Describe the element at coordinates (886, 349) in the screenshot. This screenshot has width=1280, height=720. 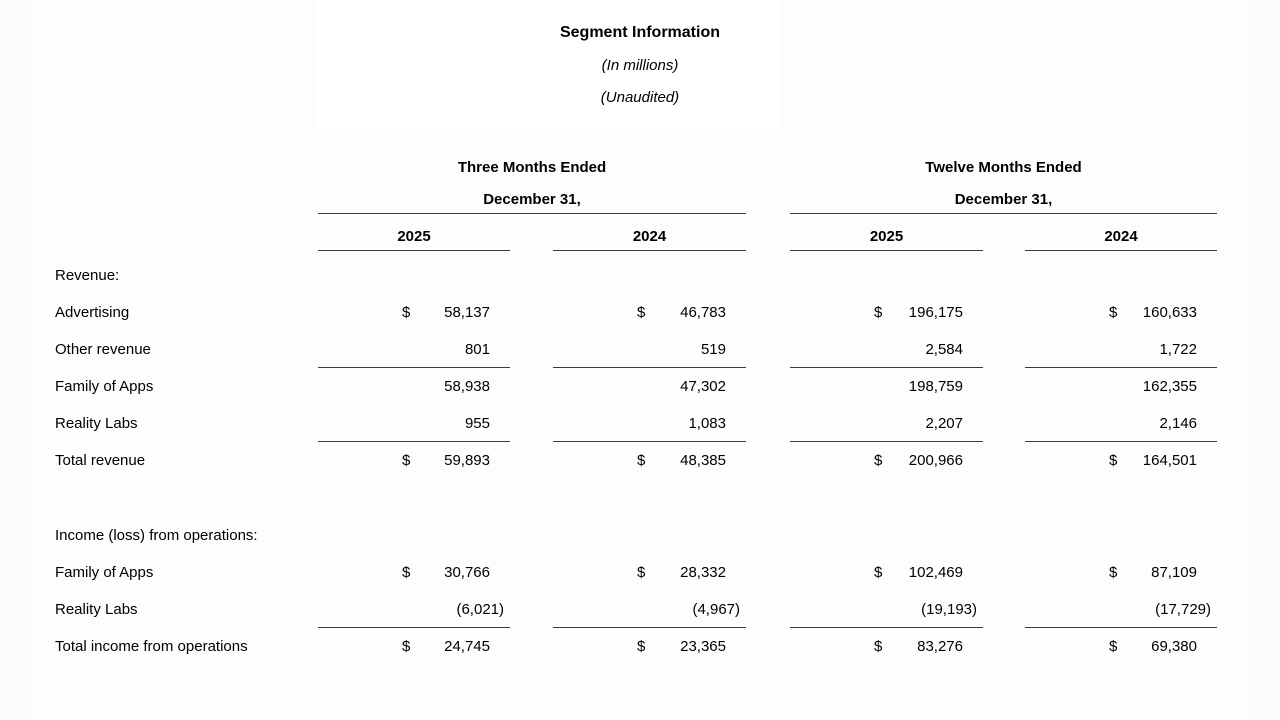
I see `cell-12m-2025: 2,584` at that location.